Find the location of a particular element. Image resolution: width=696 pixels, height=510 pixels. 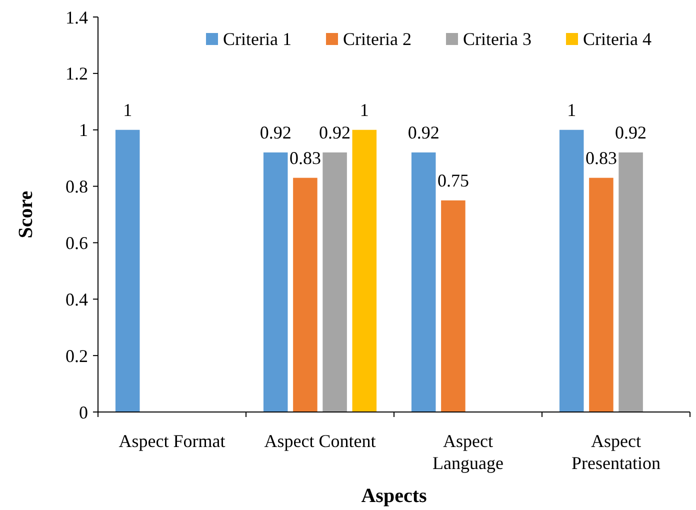

y-tick-label: 1.2 is located at coordinates (77, 74).